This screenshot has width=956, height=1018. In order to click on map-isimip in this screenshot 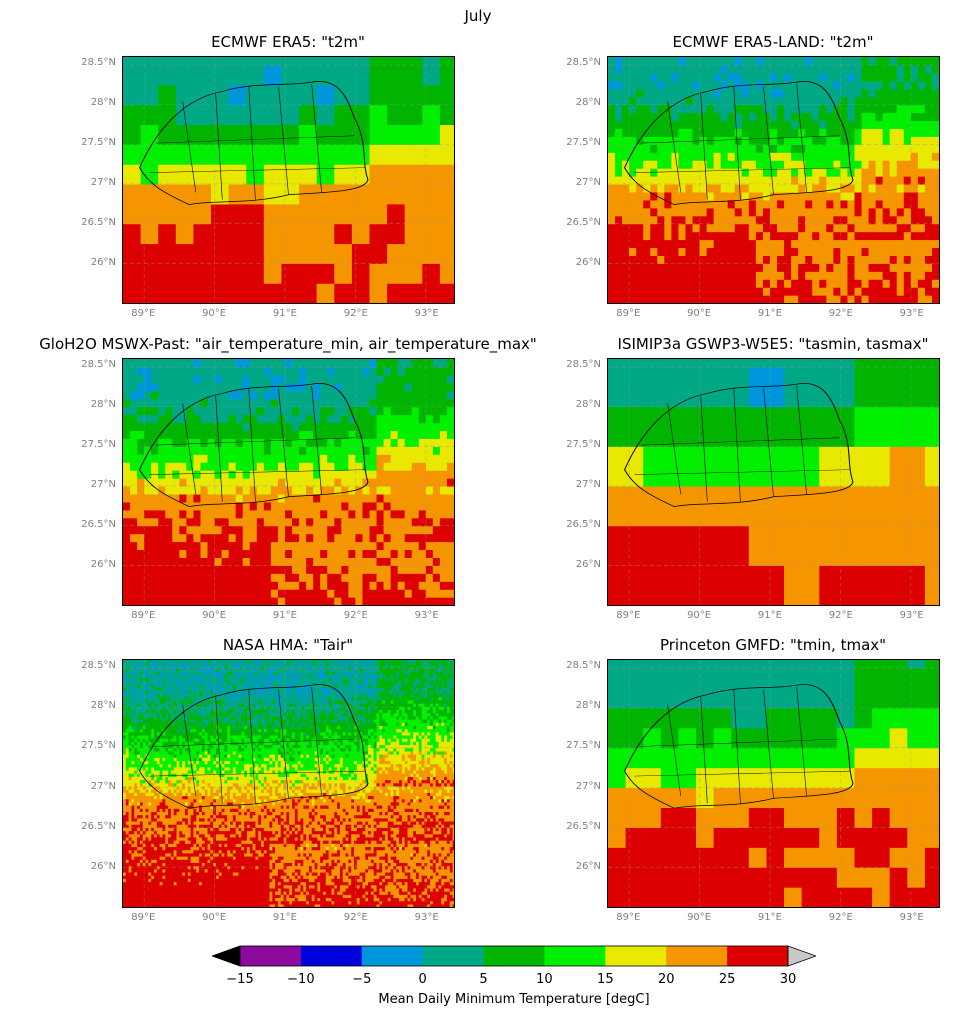, I will do `click(773, 482)`.